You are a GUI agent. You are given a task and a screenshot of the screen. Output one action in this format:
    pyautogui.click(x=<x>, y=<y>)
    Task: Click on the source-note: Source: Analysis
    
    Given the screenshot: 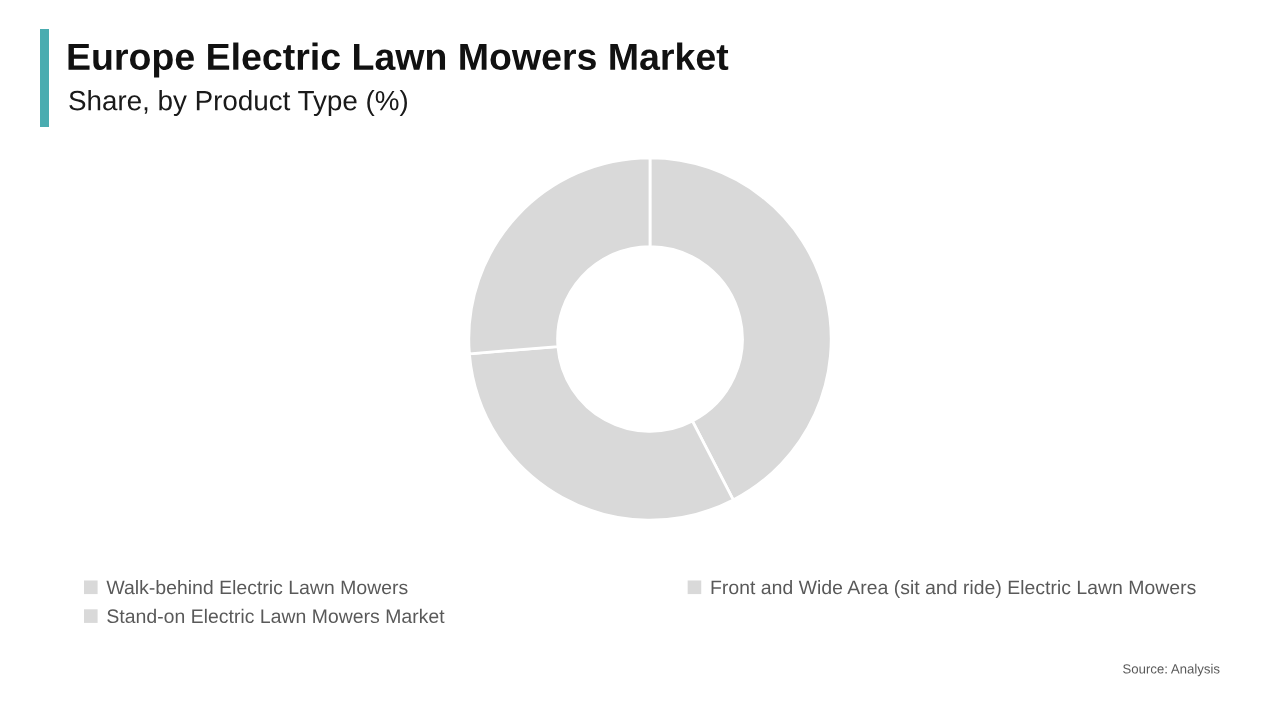 What is the action you would take?
    pyautogui.click(x=1171, y=670)
    